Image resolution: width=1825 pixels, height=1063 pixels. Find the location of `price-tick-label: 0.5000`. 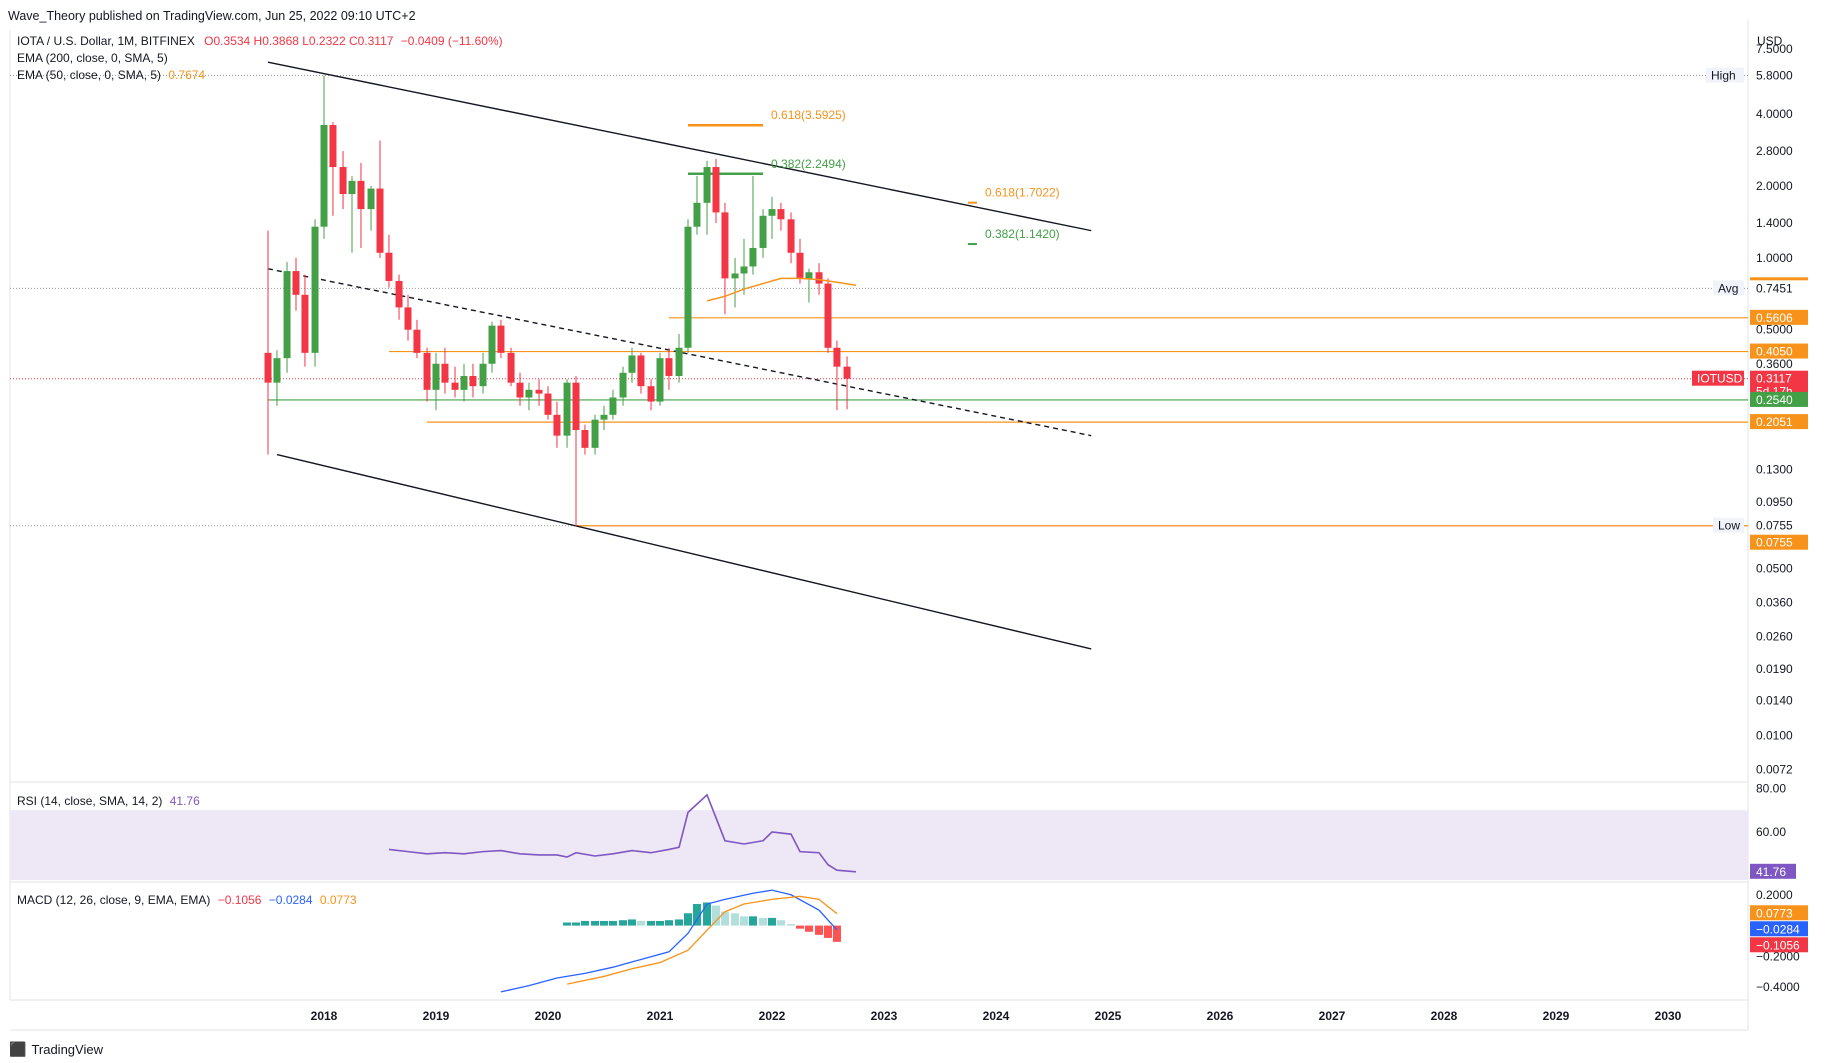

price-tick-label: 0.5000 is located at coordinates (1774, 330).